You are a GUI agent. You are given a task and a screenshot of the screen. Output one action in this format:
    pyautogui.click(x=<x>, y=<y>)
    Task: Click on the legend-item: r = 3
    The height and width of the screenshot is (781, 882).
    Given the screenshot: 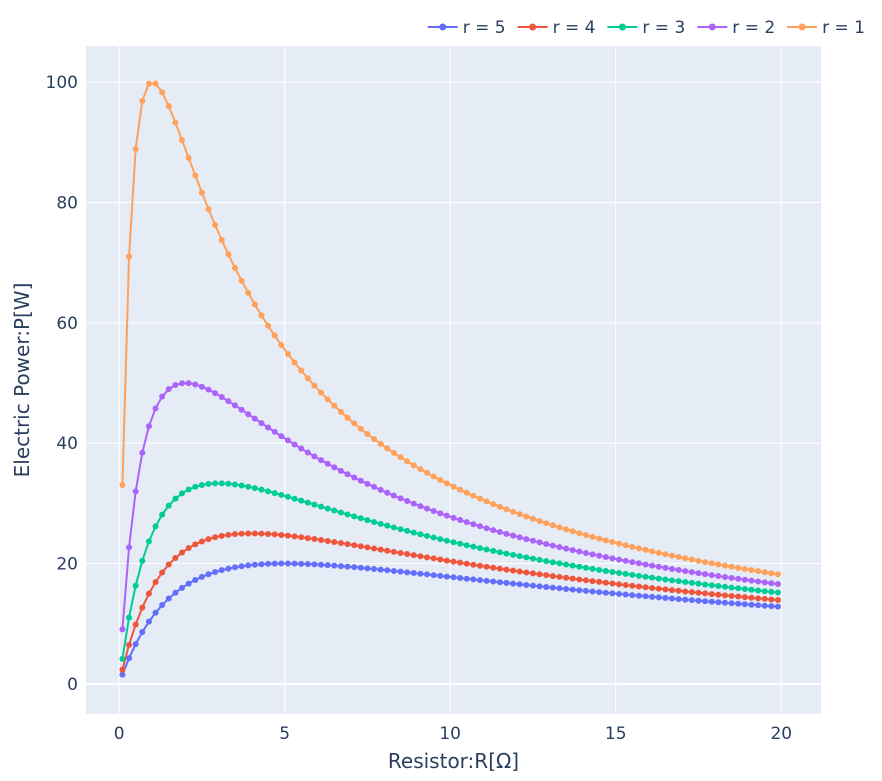 What is the action you would take?
    pyautogui.click(x=646, y=28)
    